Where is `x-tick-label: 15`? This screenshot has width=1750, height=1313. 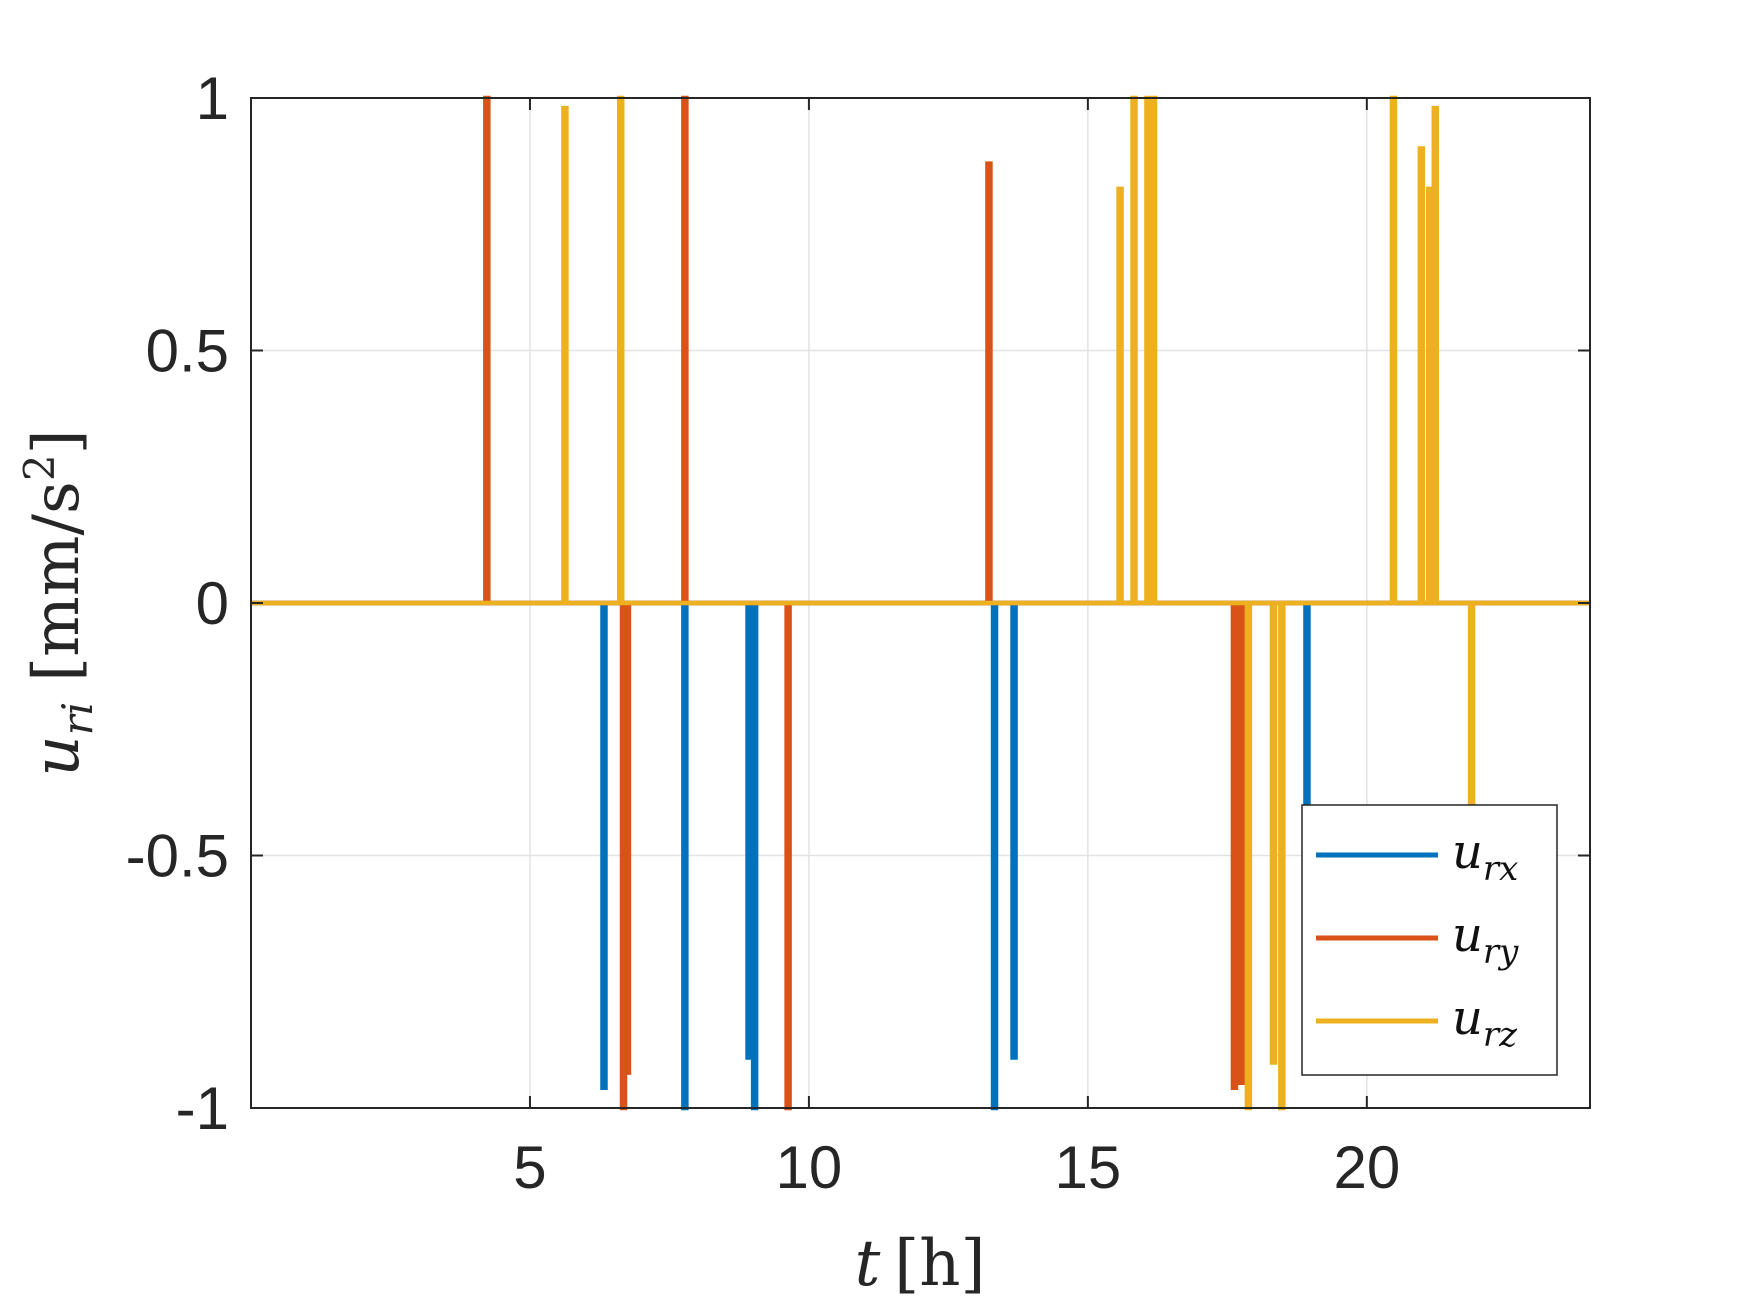 x-tick-label: 15 is located at coordinates (1088, 1167).